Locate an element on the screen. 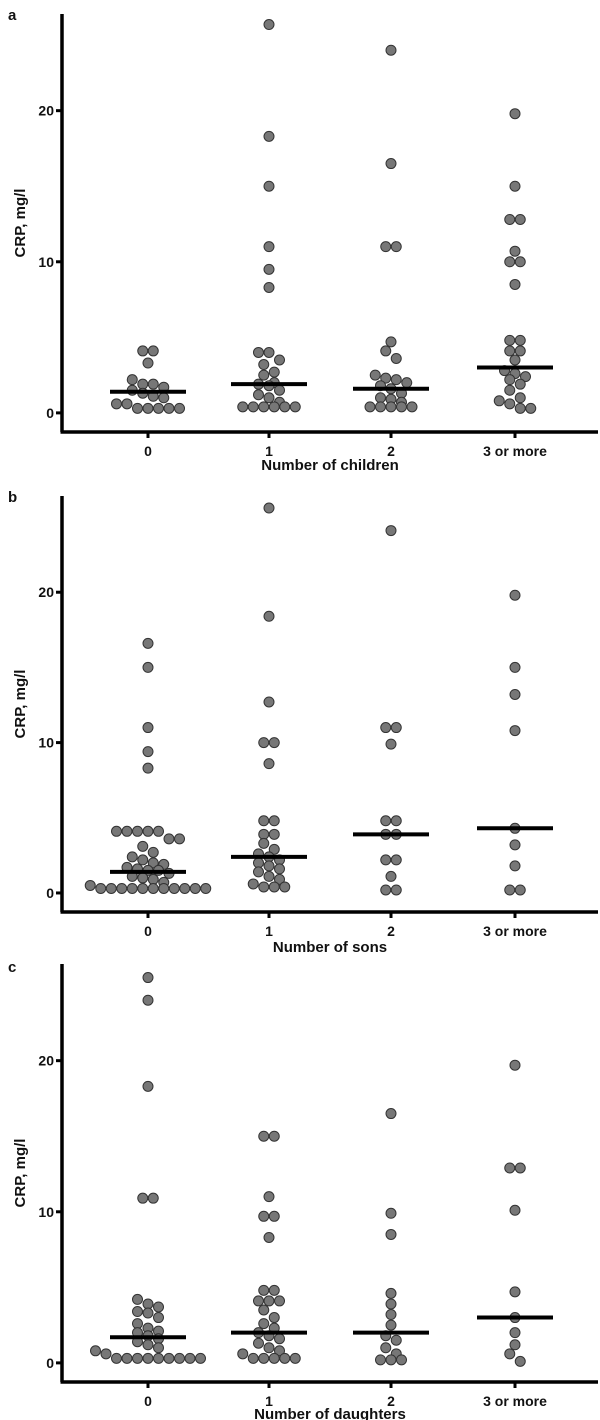  x-tick-label: 2 is located at coordinates (391, 931).